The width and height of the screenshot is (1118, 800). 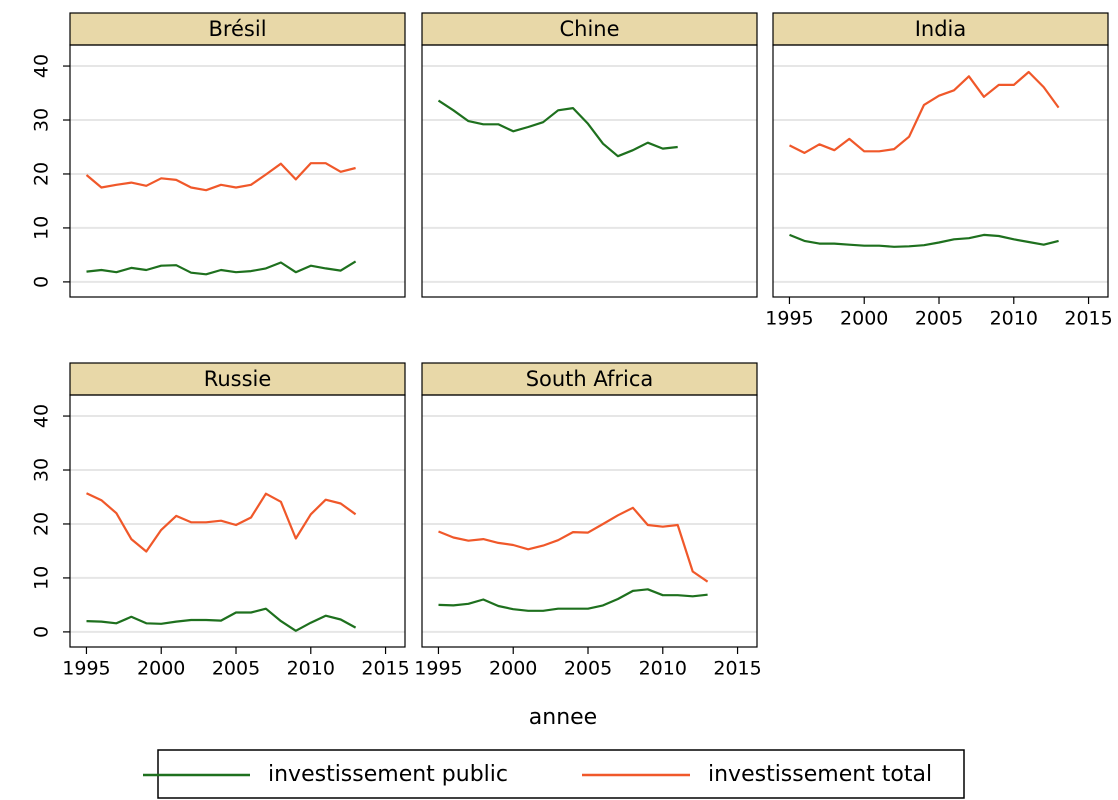 What do you see at coordinates (563, 717) in the screenshot?
I see `x-axis-title: annee` at bounding box center [563, 717].